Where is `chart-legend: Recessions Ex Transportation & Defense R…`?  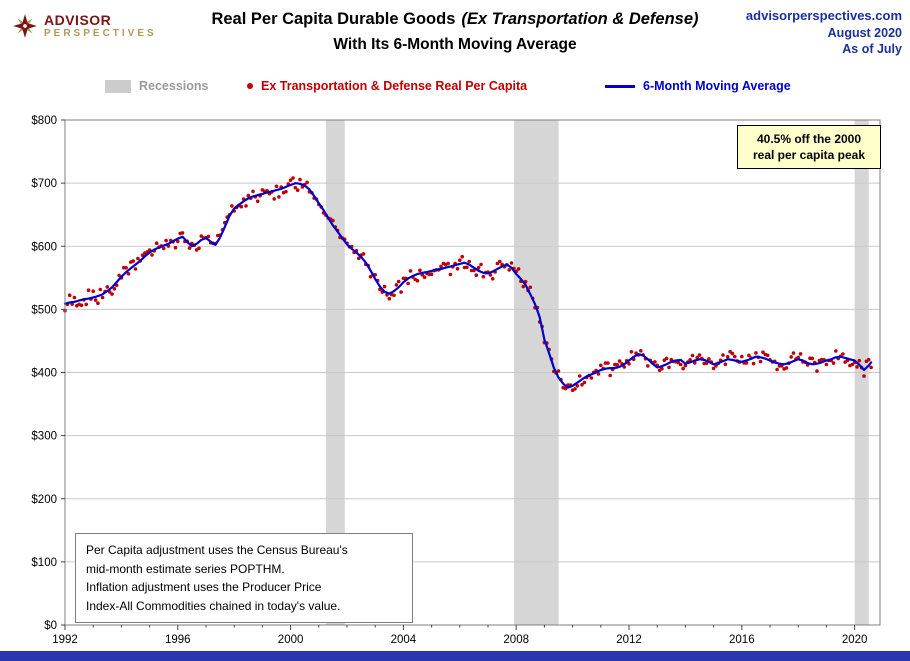
chart-legend: Recessions Ex Transportation & Defense R… is located at coordinates (455, 86).